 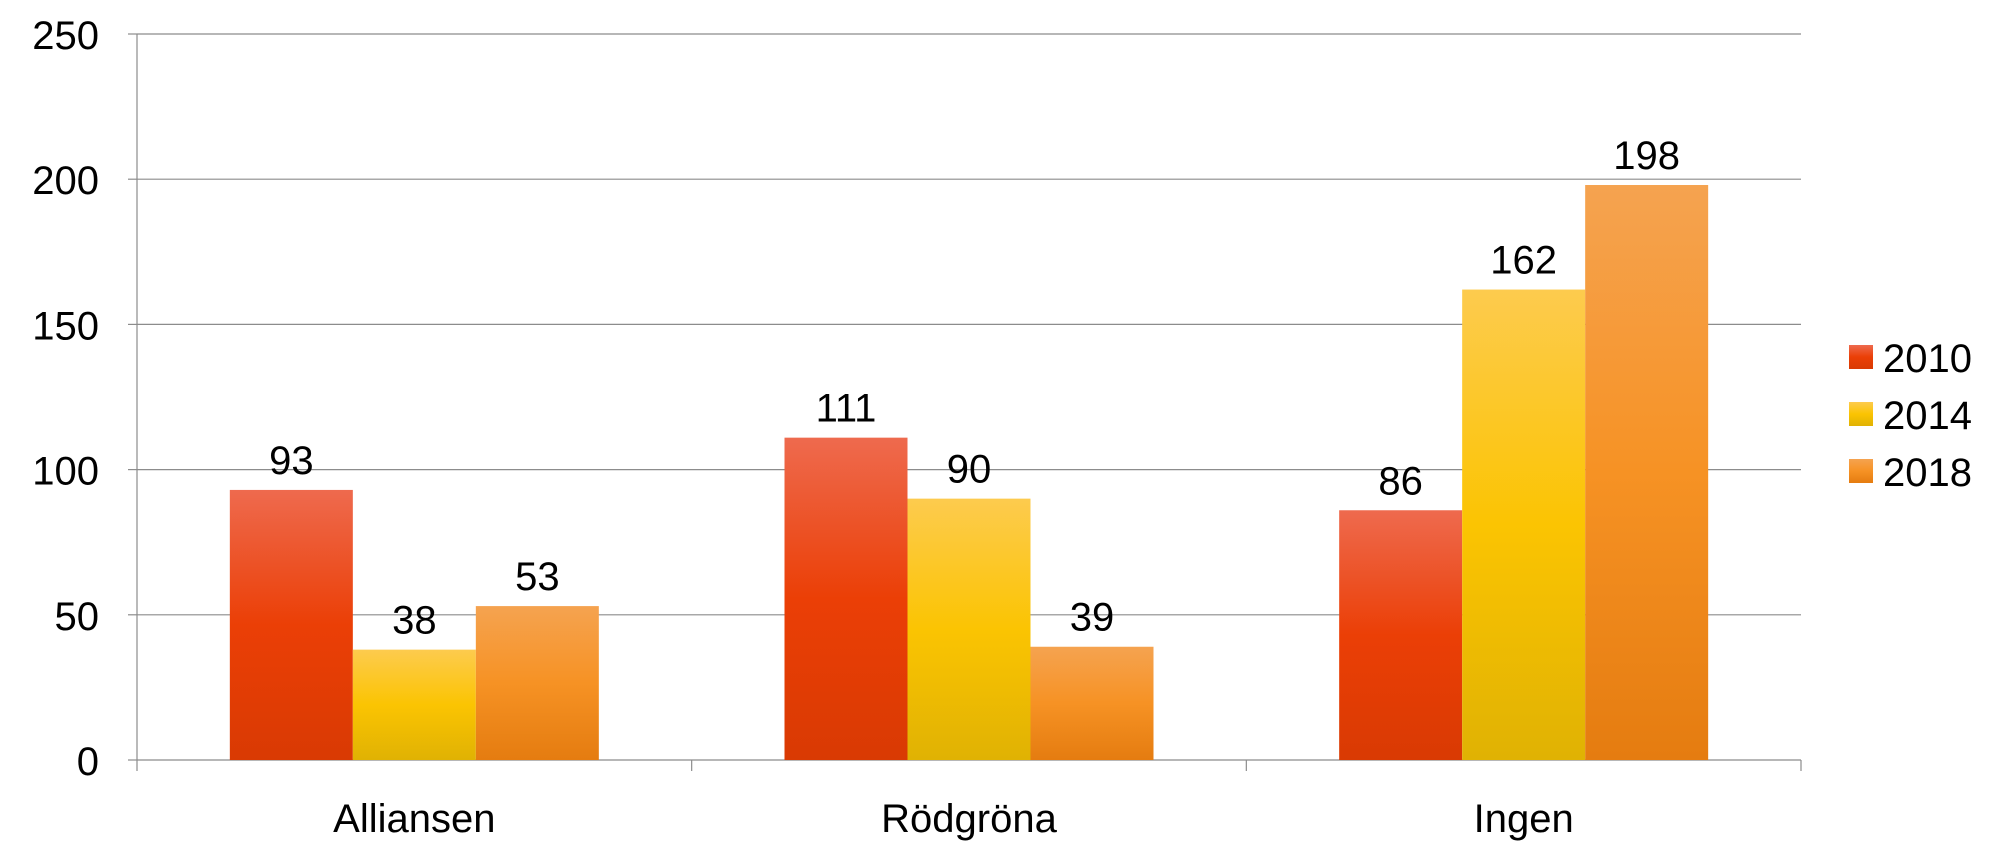 I want to click on y-tick-label: 50, so click(x=77, y=617).